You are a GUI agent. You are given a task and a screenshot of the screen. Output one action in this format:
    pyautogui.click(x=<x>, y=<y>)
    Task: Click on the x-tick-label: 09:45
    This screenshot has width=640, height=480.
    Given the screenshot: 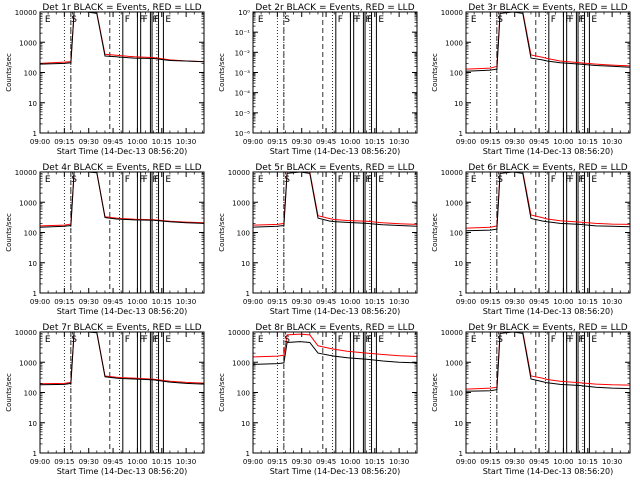 What is the action you would take?
    pyautogui.click(x=113, y=302)
    